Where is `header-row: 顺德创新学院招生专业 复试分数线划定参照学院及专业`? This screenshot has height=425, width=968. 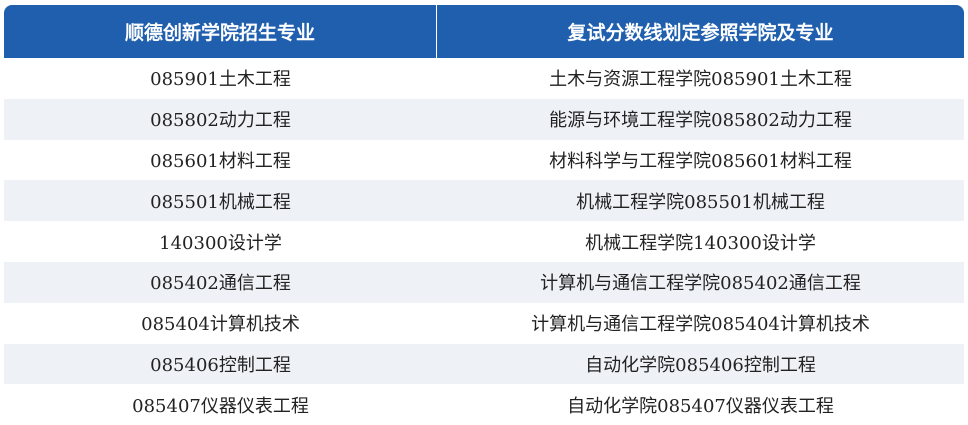
header-row: 顺德创新学院招生专业 复试分数线划定参照学院及专业 is located at coordinates (484, 31).